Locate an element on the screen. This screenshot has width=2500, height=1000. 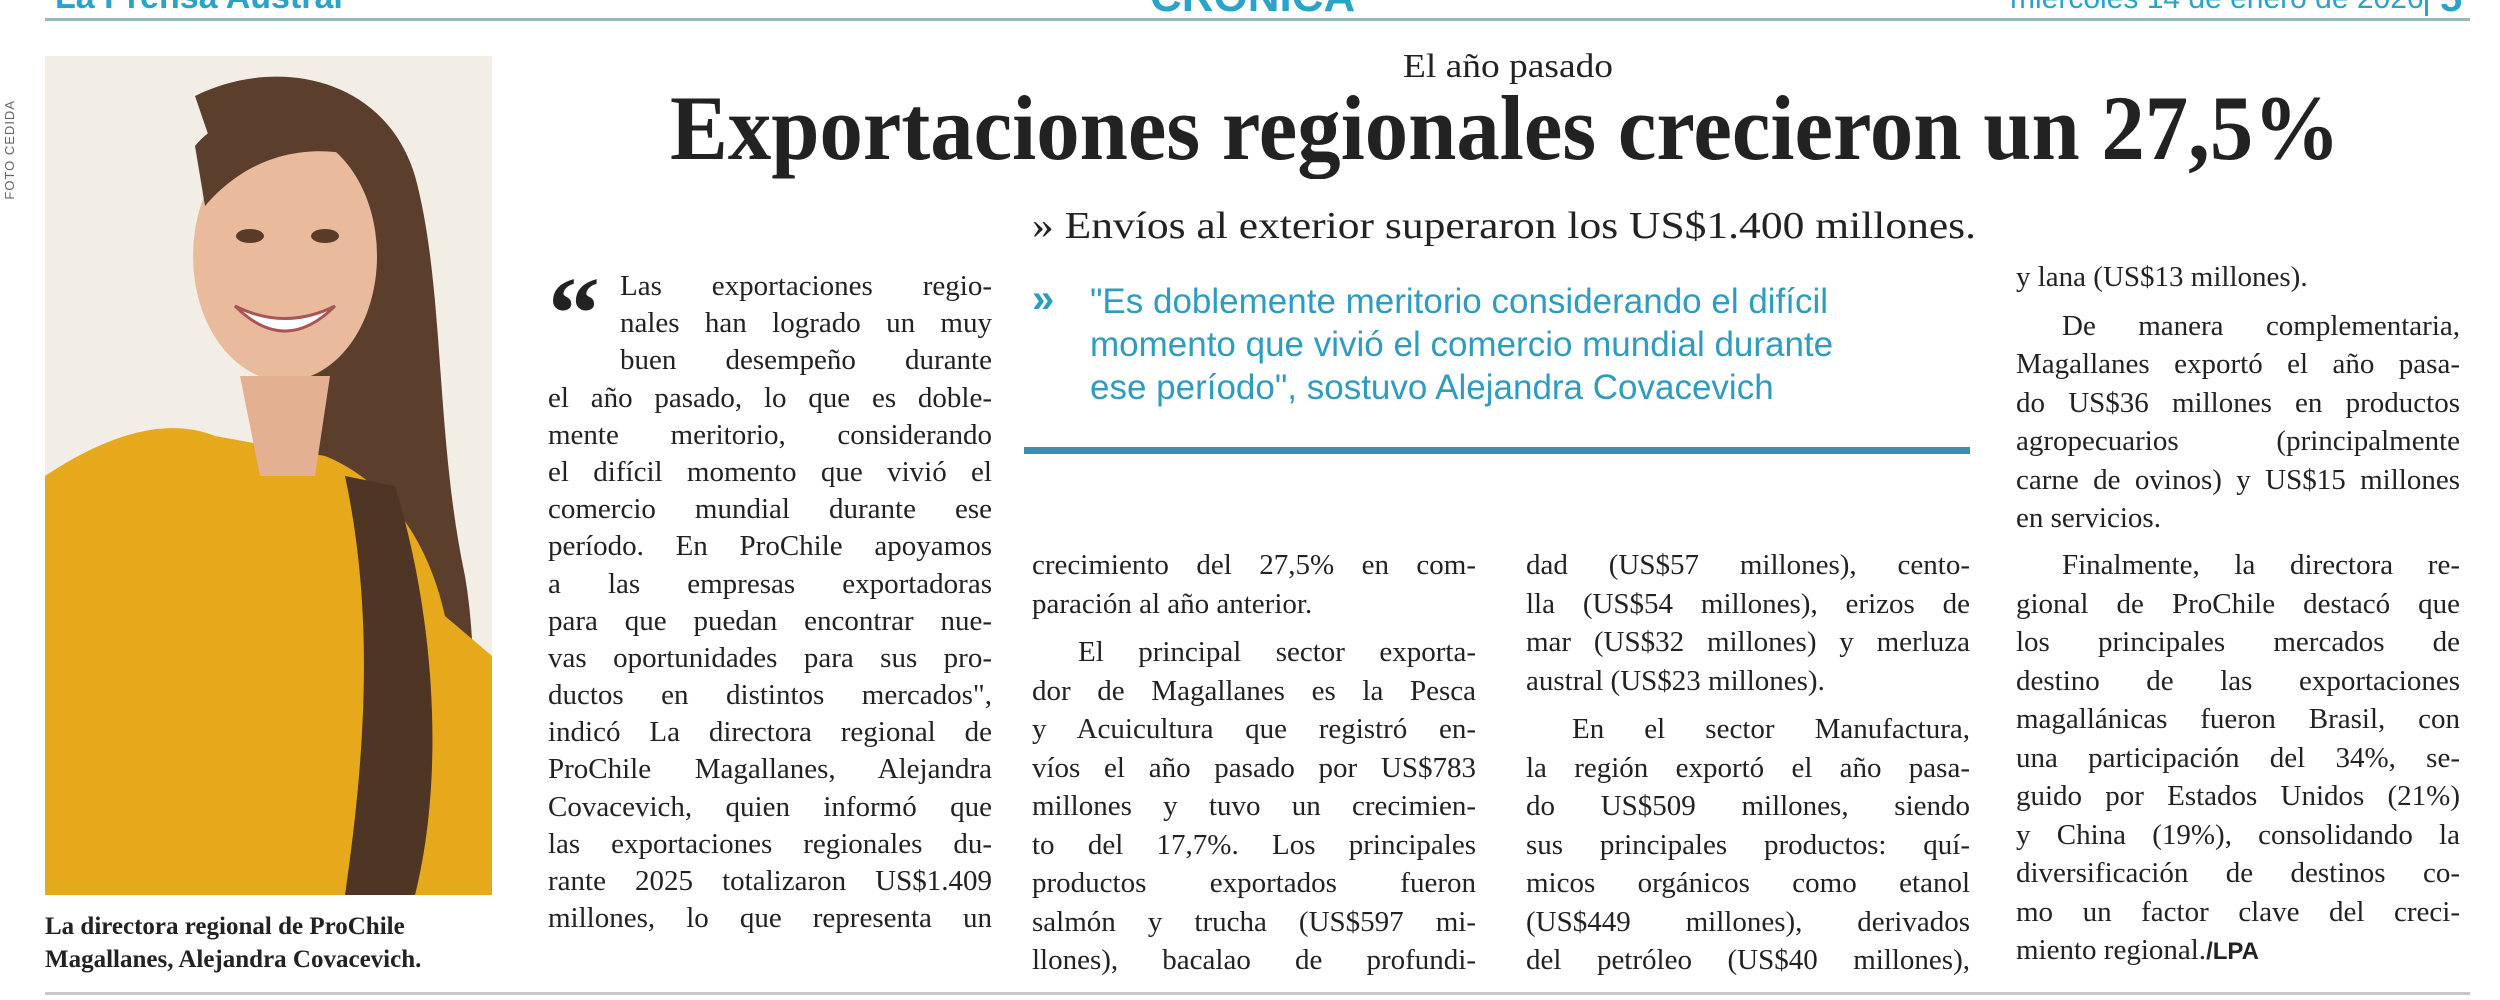
text-line: Covacevich, quien informó que is located at coordinates (770, 806).